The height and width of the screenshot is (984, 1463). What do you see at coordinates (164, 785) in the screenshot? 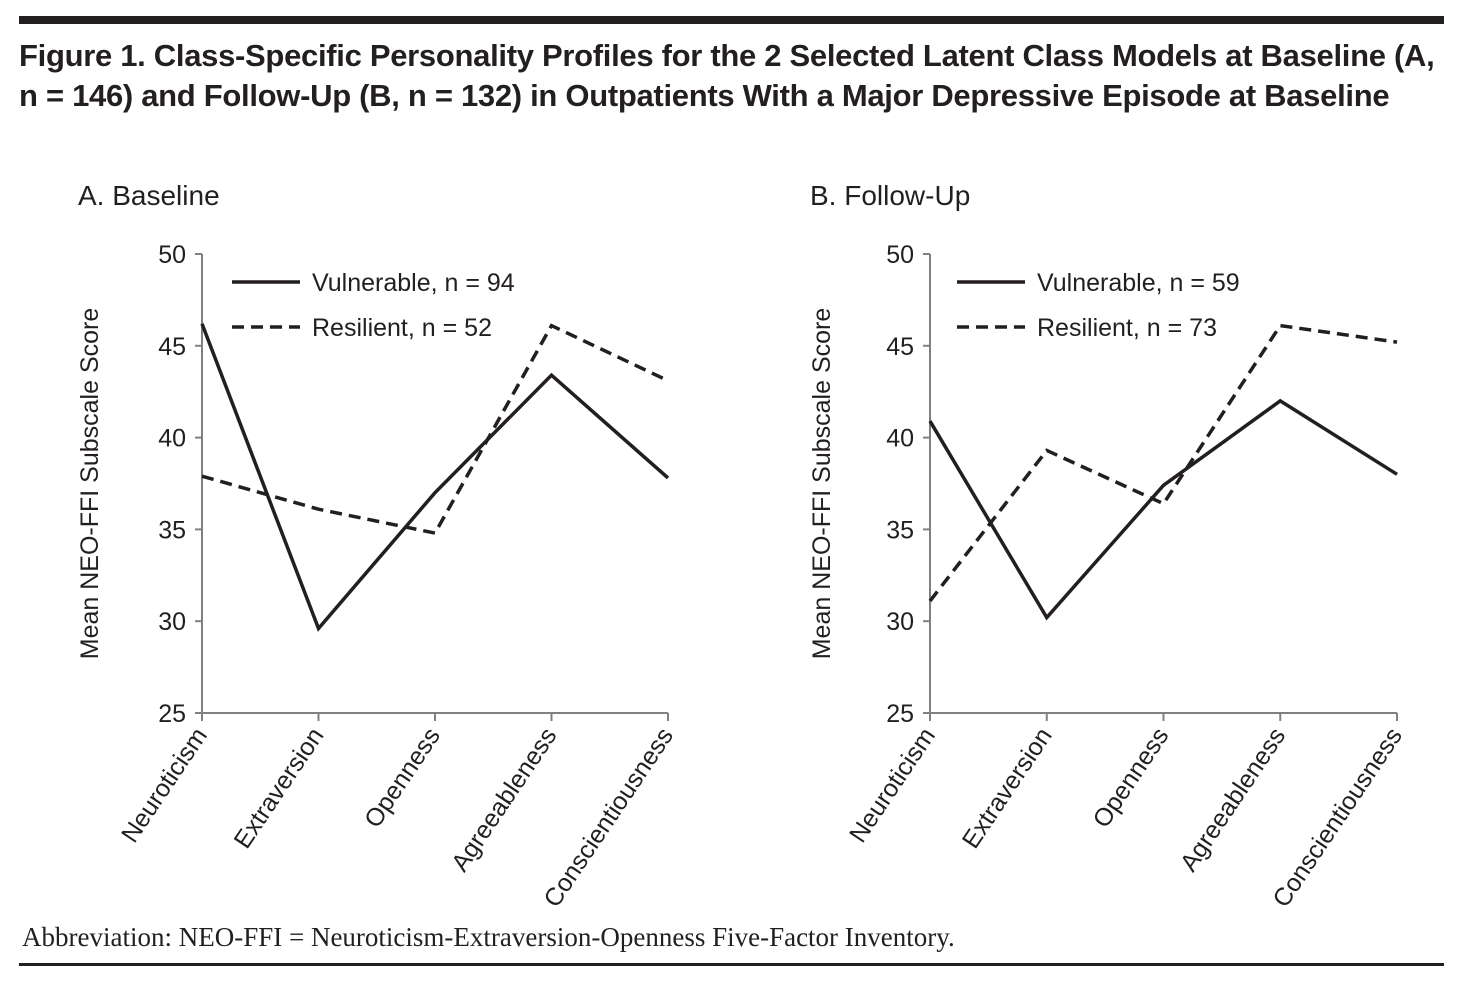
I see `panel-a-x-tick-label: Neuroticism` at bounding box center [164, 785].